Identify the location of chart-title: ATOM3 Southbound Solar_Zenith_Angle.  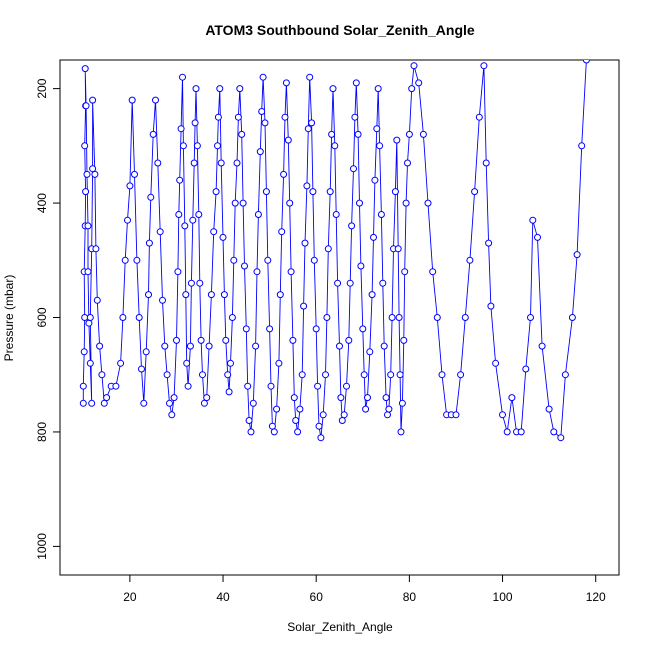
(340, 30).